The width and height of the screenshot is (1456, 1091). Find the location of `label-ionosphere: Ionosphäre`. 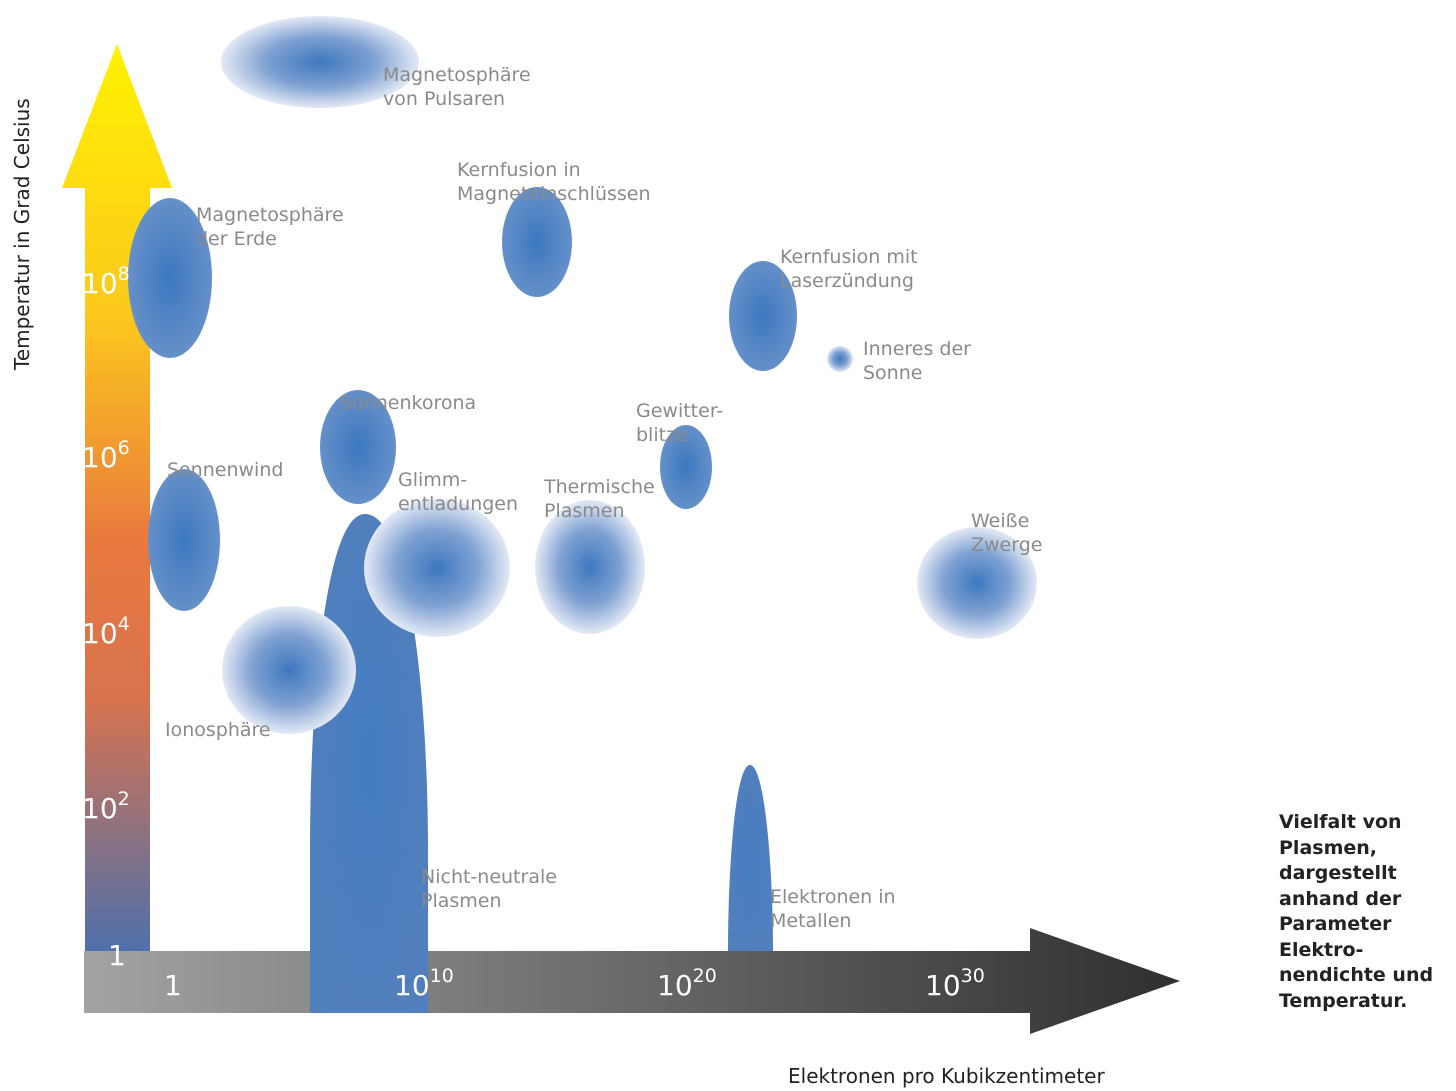

label-ionosphere: Ionosphäre is located at coordinates (218, 730).